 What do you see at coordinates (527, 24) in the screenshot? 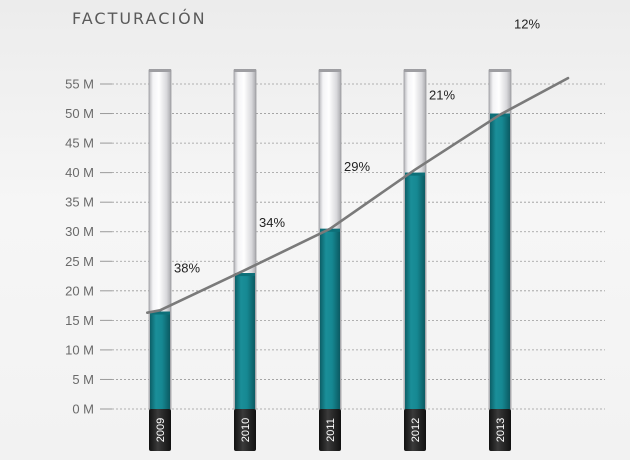
I see `growth-label: 12%` at bounding box center [527, 24].